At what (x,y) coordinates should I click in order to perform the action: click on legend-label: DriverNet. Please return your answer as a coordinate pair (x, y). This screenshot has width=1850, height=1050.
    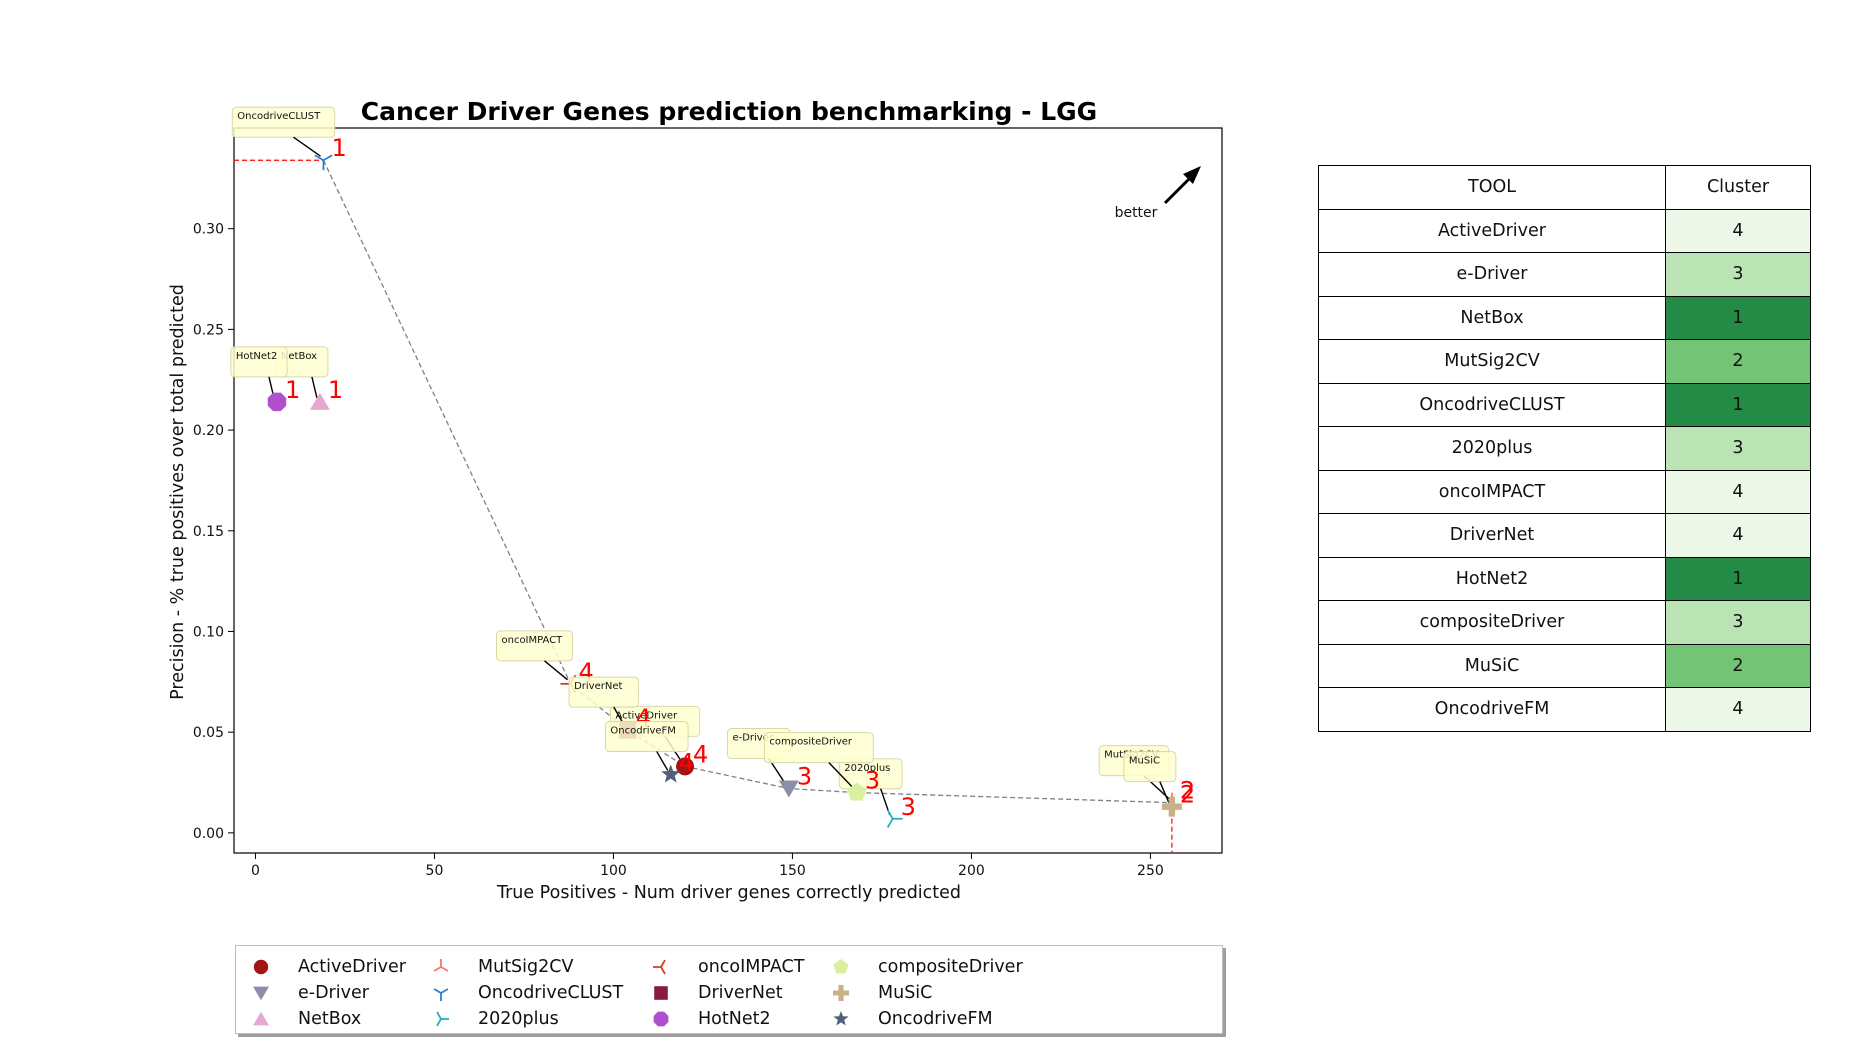
    Looking at the image, I should click on (740, 993).